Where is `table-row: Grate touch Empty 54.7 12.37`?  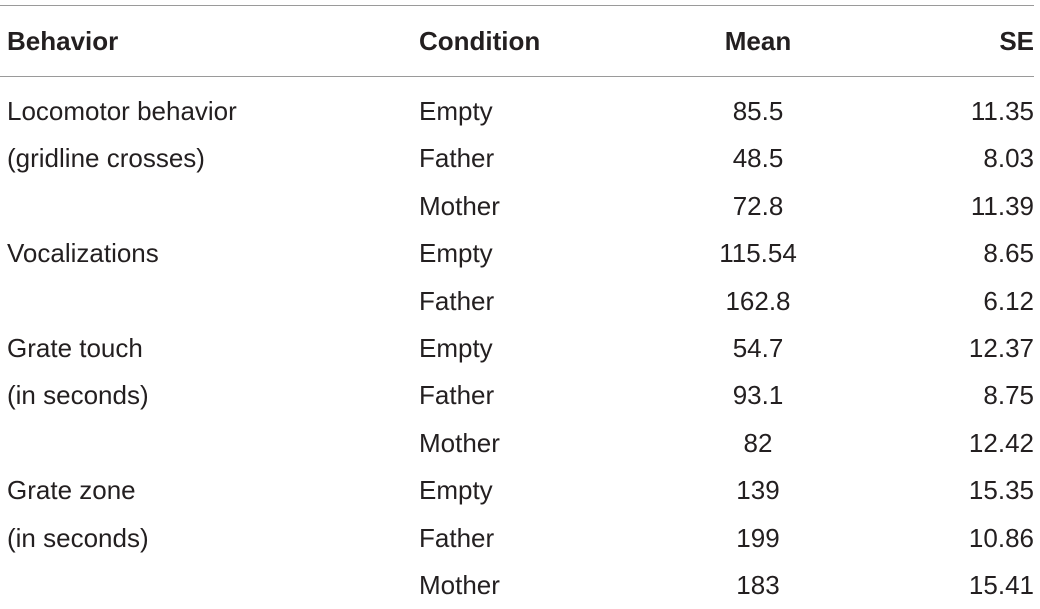 table-row: Grate touch Empty 54.7 12.37 is located at coordinates (517, 348).